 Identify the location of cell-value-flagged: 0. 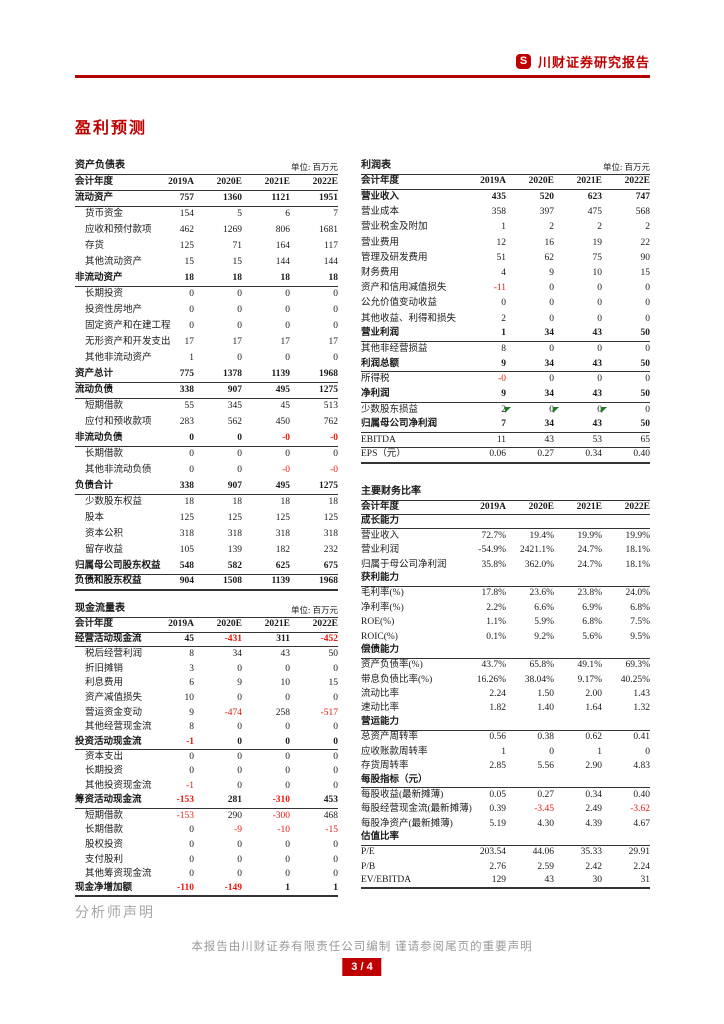
(529, 410).